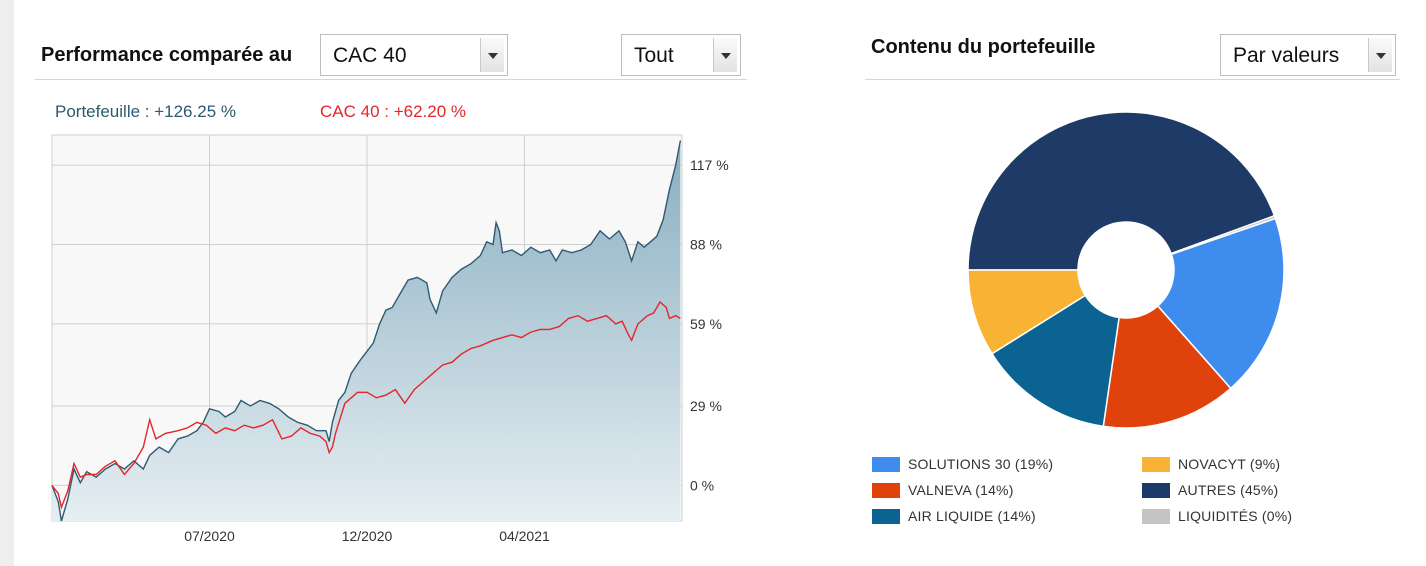 The image size is (1426, 566). Describe the element at coordinates (7, 283) in the screenshot. I see `left-margin-strip` at that location.